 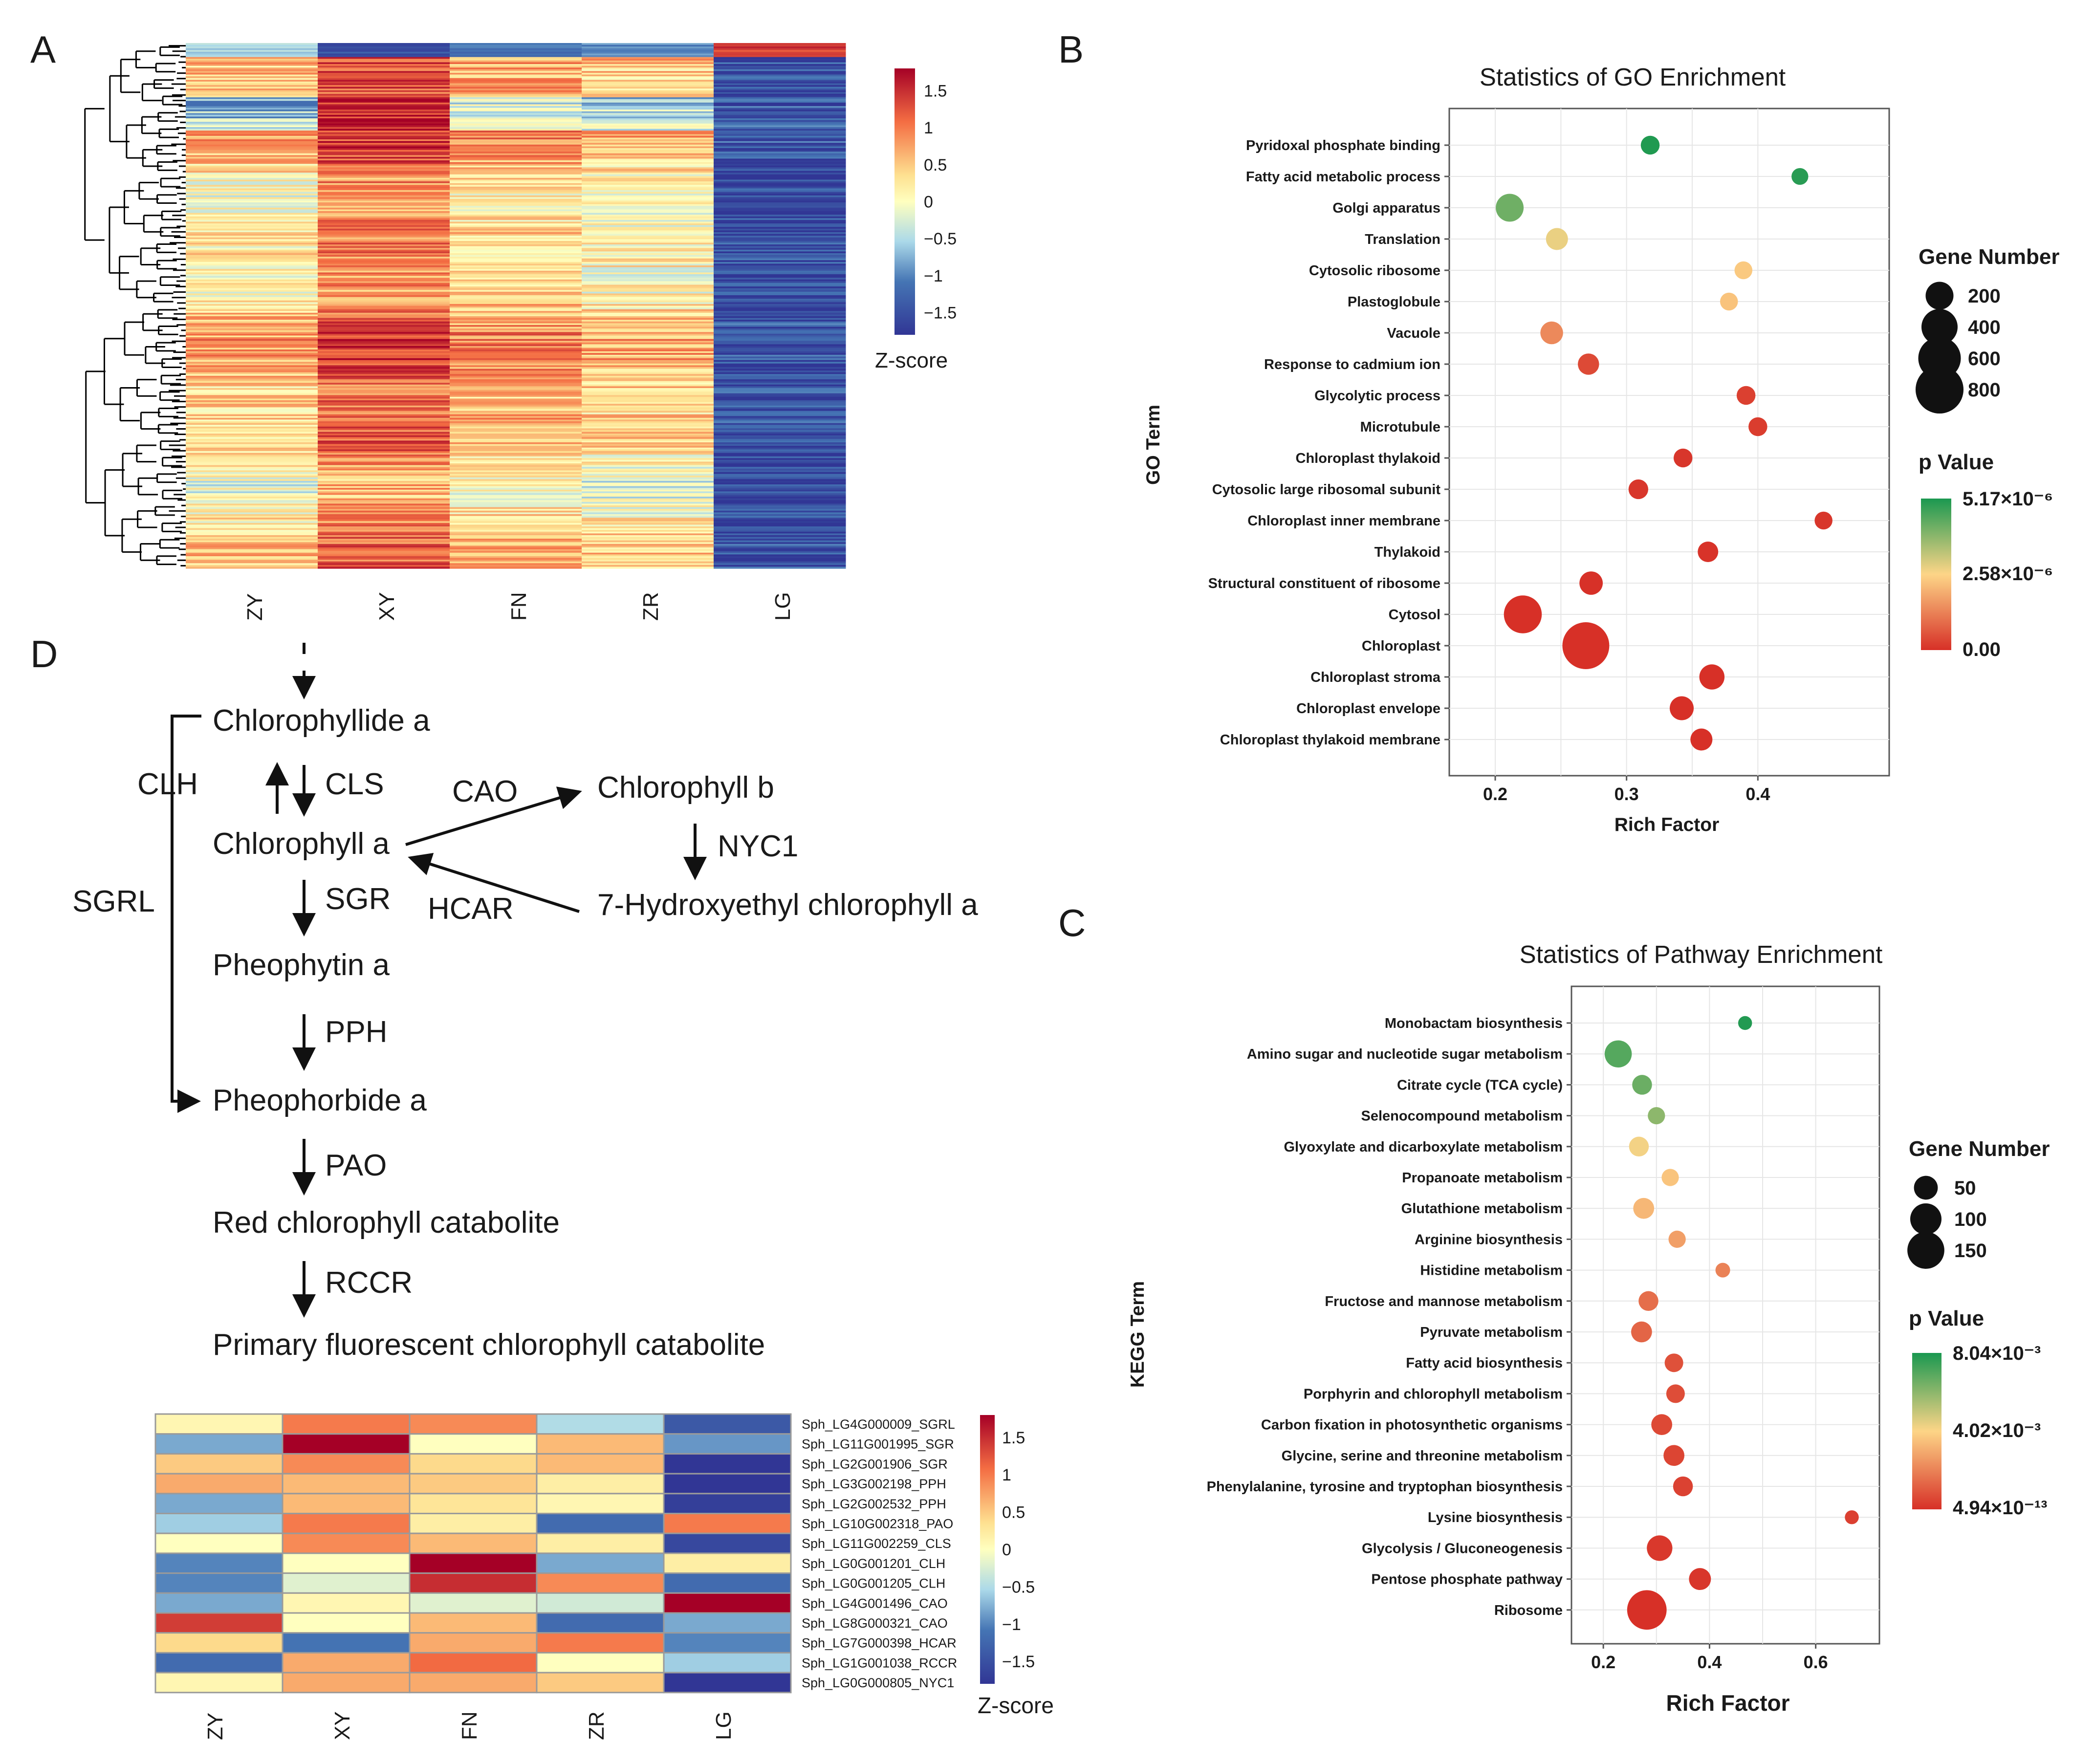 What do you see at coordinates (1482, 1209) in the screenshot?
I see `y-tick-label: Glutathione metabolism` at bounding box center [1482, 1209].